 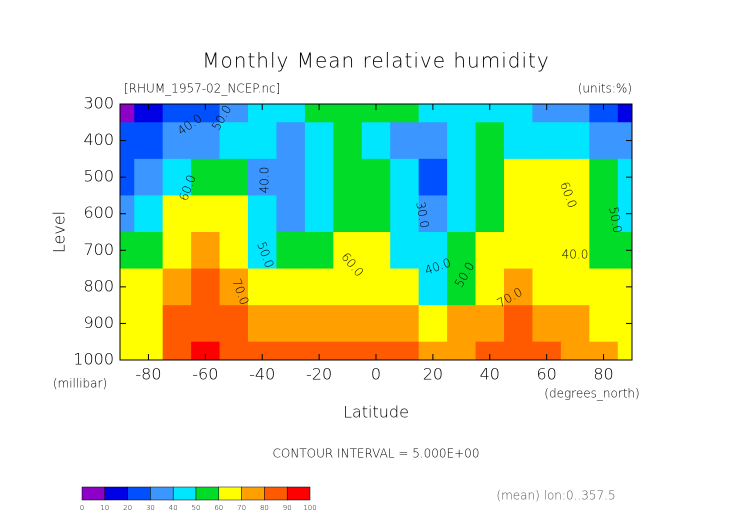 I want to click on contour-label: 50.0, so click(x=615, y=220).